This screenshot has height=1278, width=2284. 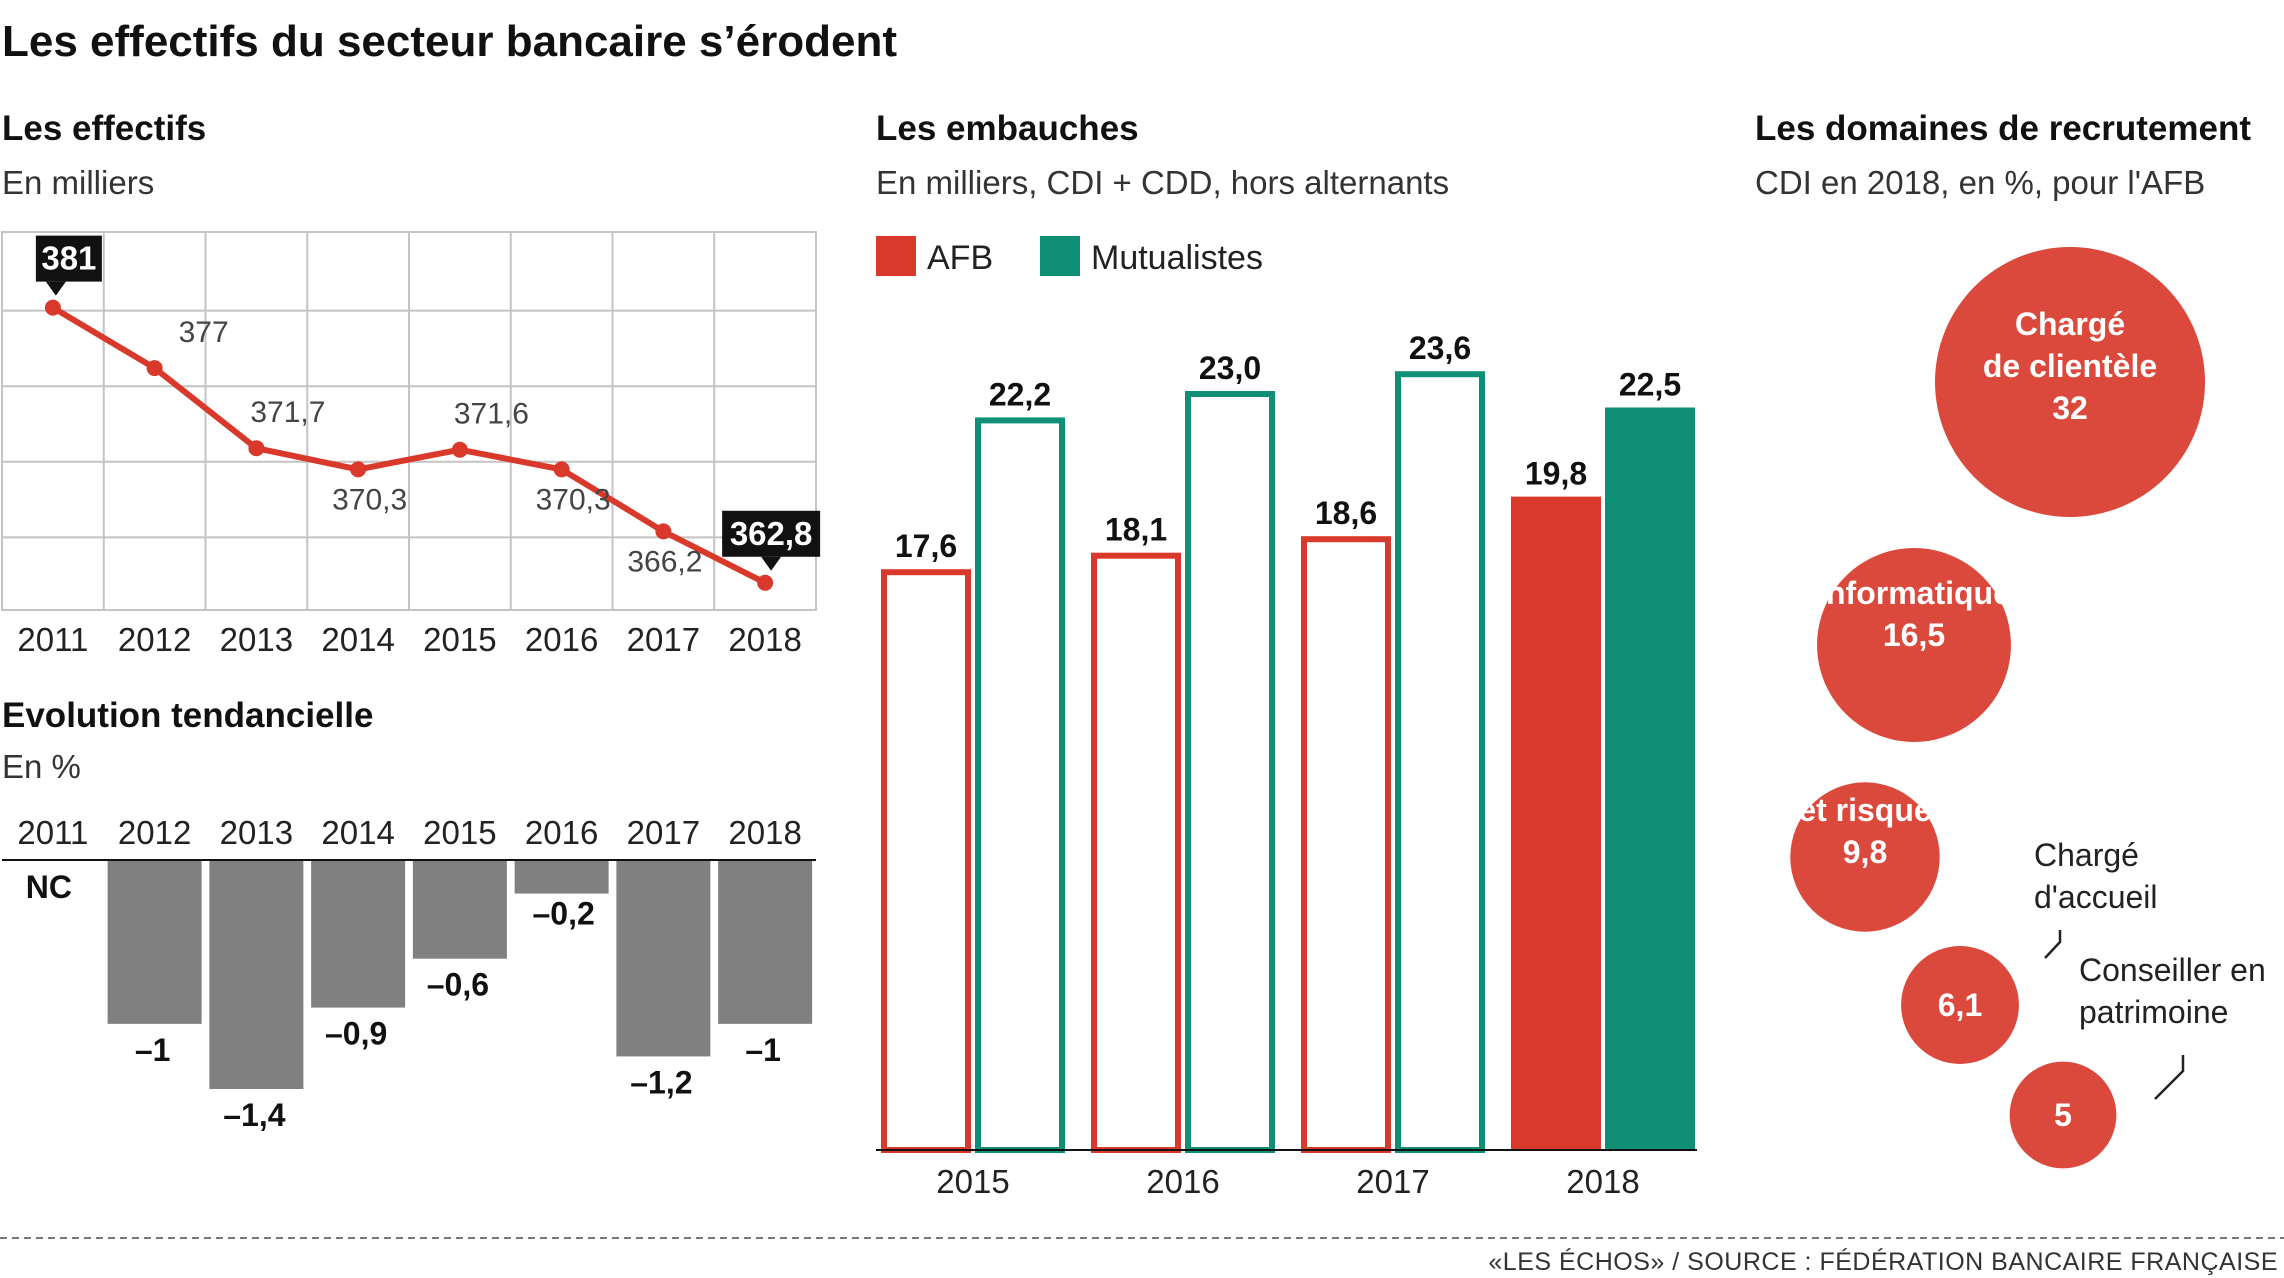 What do you see at coordinates (491, 414) in the screenshot?
I see `effectifs-point-label: 371,6` at bounding box center [491, 414].